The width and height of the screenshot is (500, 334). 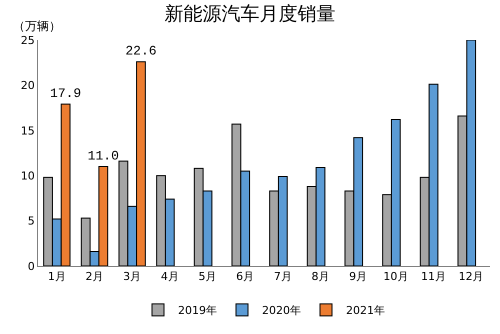 What do you see at coordinates (132, 277) in the screenshot?
I see `x-tick-label: 3月` at bounding box center [132, 277].